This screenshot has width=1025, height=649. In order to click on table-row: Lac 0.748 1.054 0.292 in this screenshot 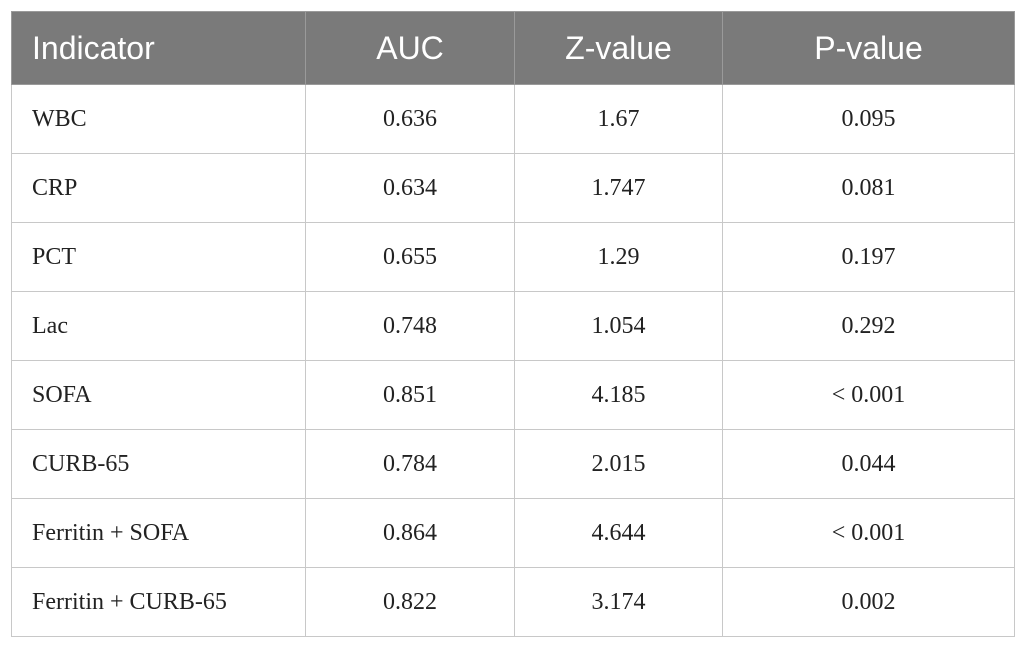, I will do `click(513, 326)`.